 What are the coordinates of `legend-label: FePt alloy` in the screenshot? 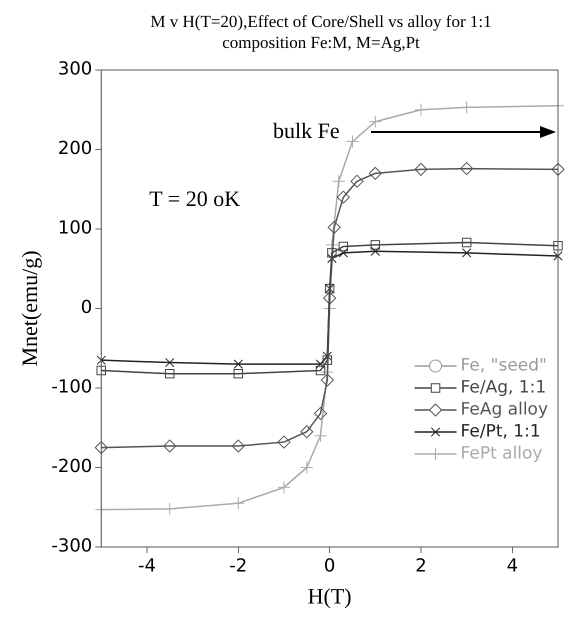 It's located at (501, 453).